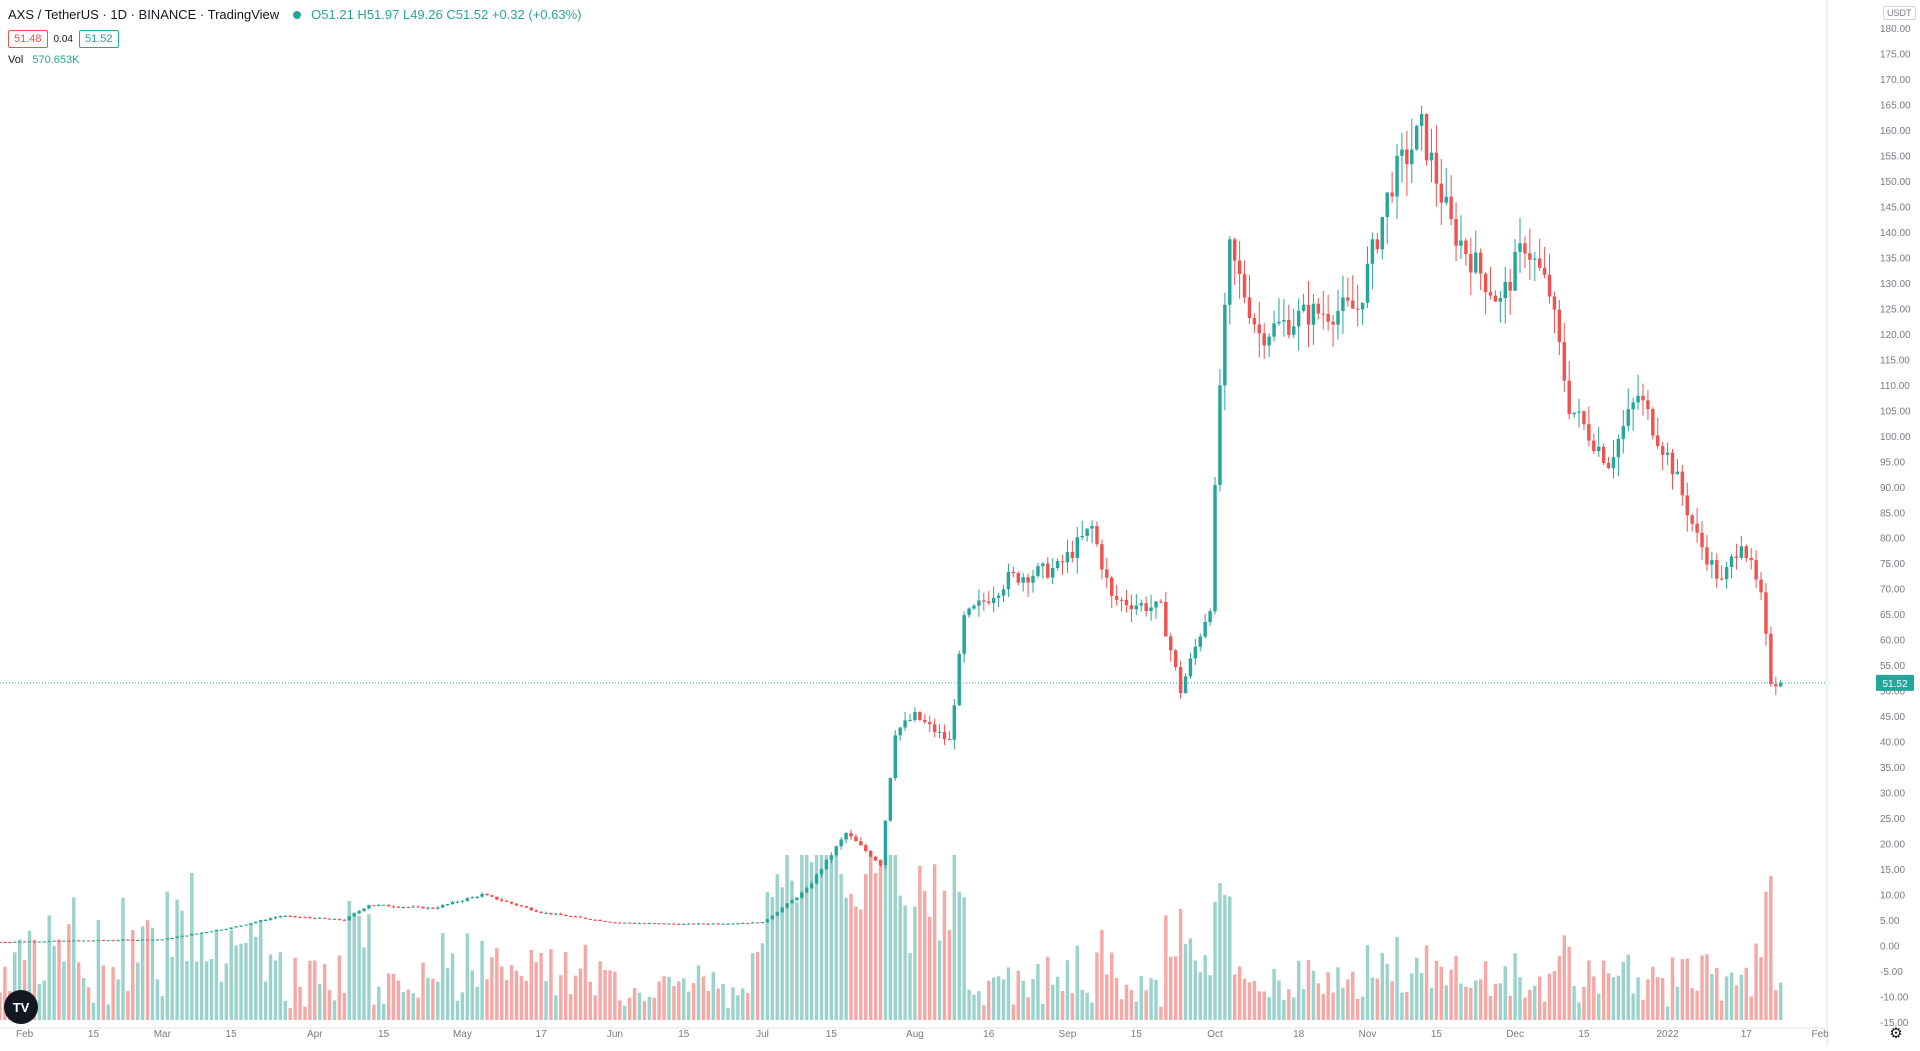 This screenshot has width=1920, height=1051. I want to click on gear-icon: ⚙, so click(1896, 1033).